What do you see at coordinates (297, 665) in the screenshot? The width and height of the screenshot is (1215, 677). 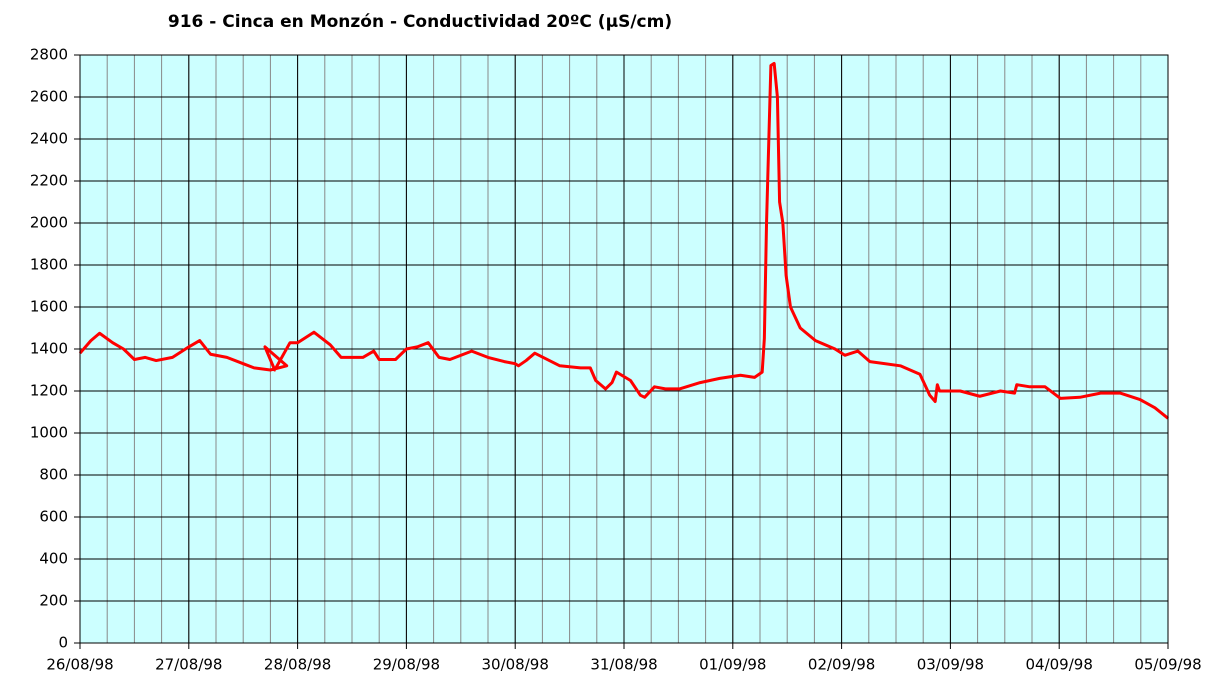 I see `x-tick-label: 28/08/98` at bounding box center [297, 665].